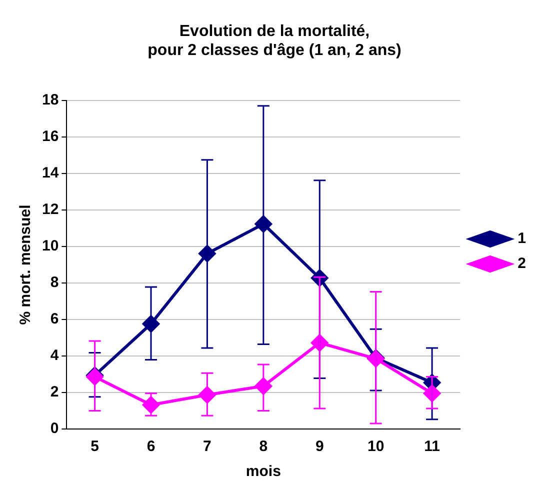 Image resolution: width=554 pixels, height=498 pixels. I want to click on x-tick-label: 8, so click(263, 447).